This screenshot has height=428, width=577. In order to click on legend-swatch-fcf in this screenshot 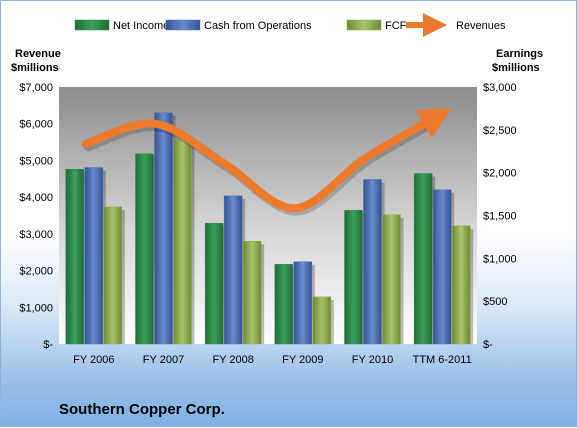, I will do `click(364, 25)`.